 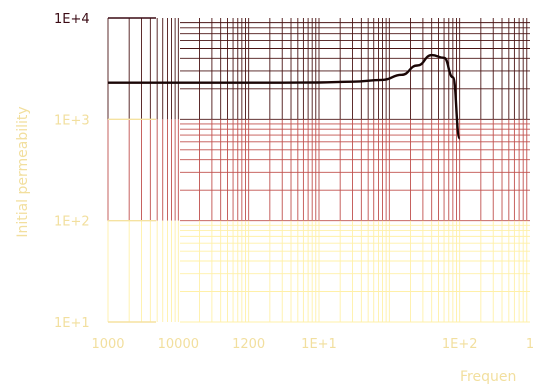 I want to click on y-tick-label: 1E+4, so click(x=72, y=19).